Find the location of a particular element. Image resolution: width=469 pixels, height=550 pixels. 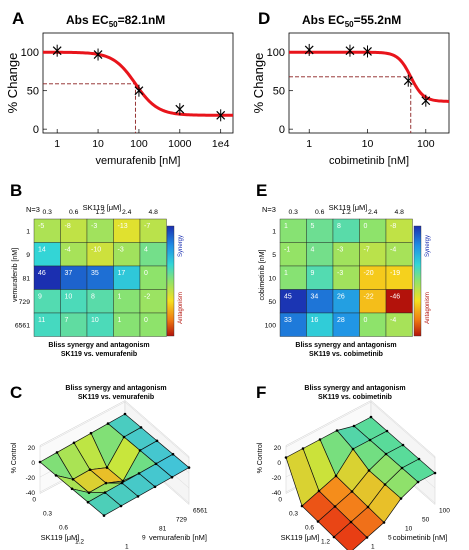

heatmap-cell: 17 is located at coordinates (127, 277).